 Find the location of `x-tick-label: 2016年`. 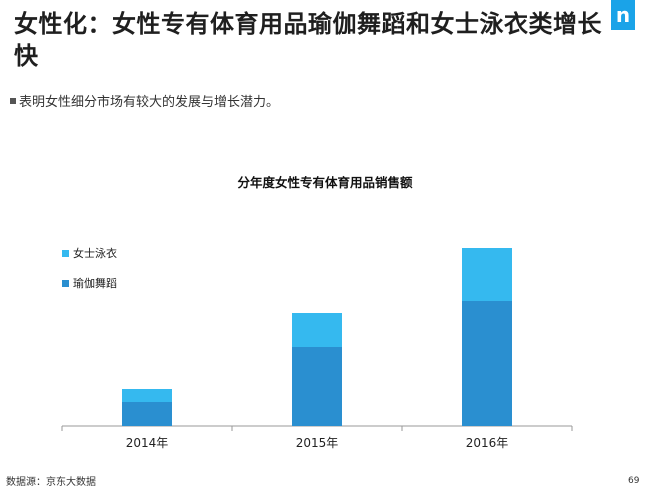

x-tick-label: 2016年 is located at coordinates (487, 443).